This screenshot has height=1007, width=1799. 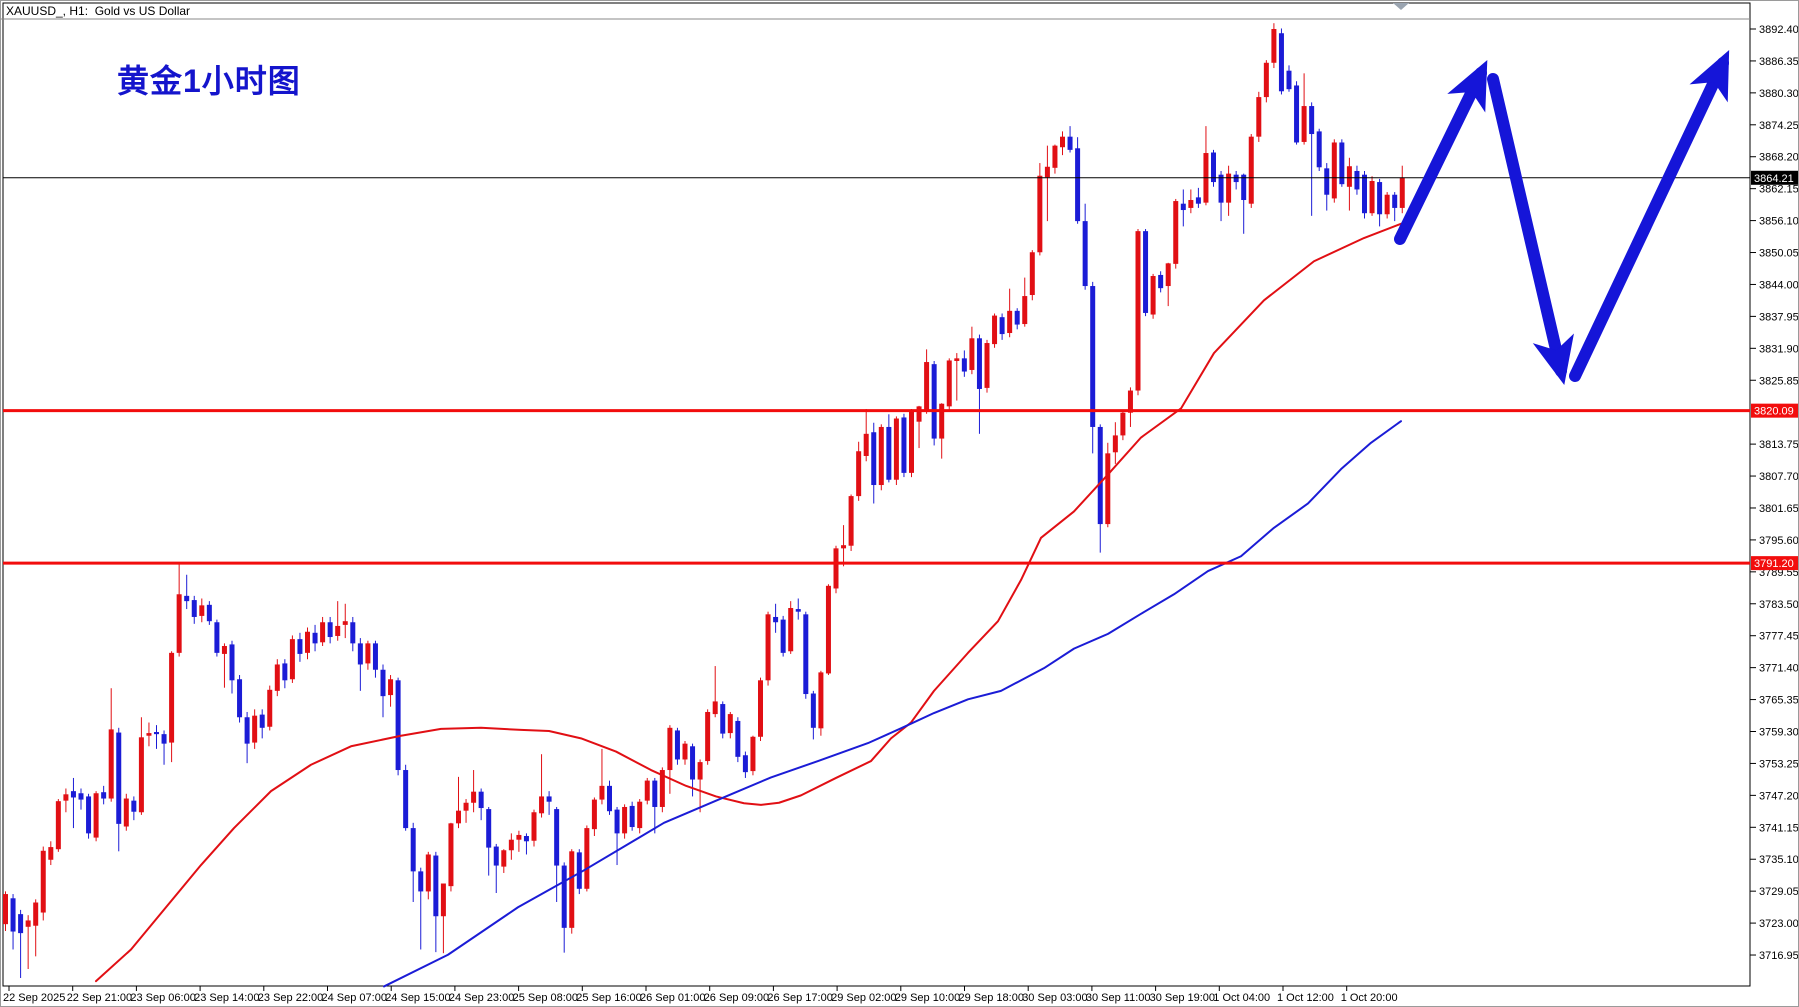 I want to click on price-label: 3801.65, so click(x=1779, y=509).